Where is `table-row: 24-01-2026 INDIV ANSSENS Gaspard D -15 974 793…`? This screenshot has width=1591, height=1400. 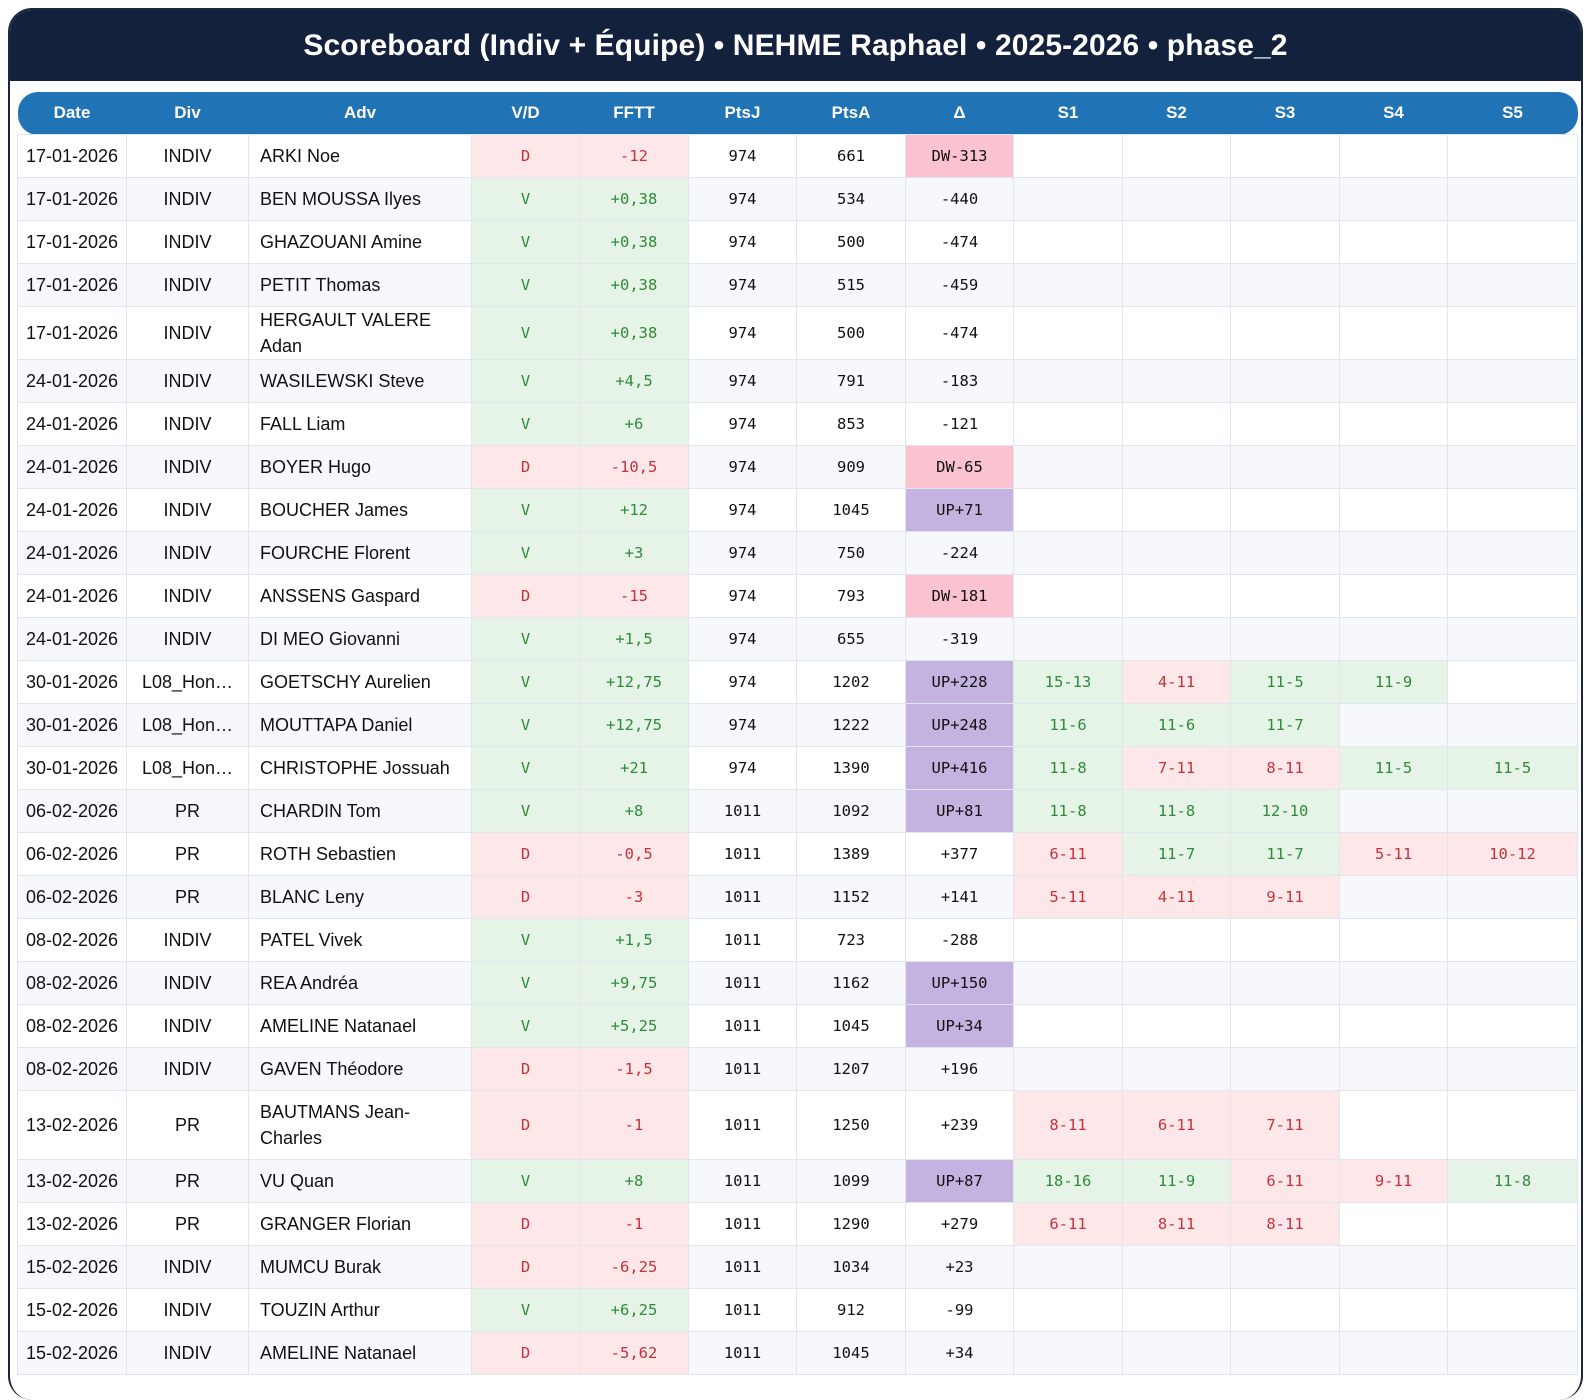
table-row: 24-01-2026 INDIV ANSSENS Gaspard D -15 974 793… is located at coordinates (797, 596).